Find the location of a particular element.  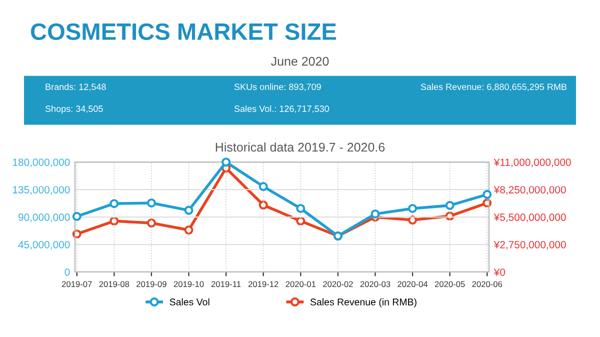

chart-subtitle: June 2020 is located at coordinates (300, 61).